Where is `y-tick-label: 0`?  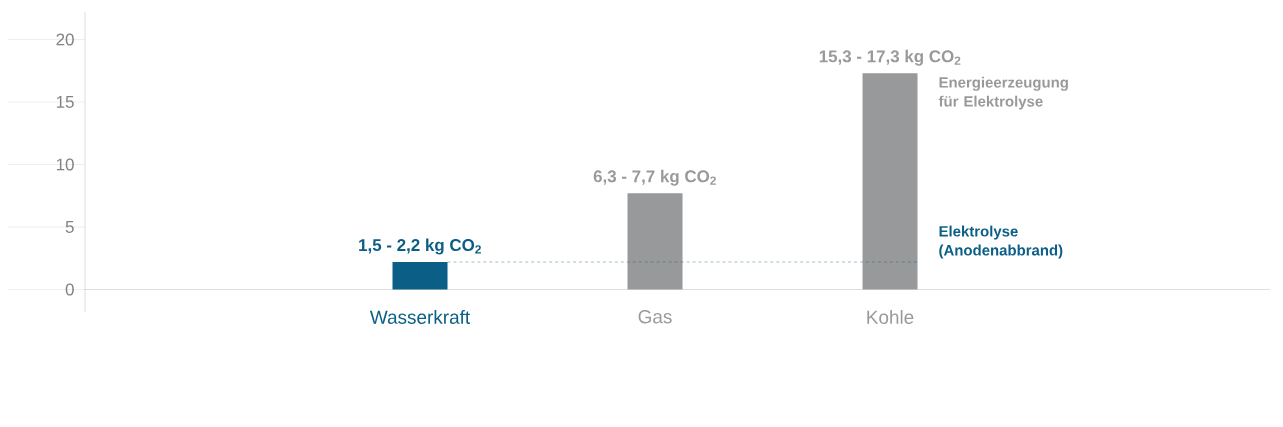 y-tick-label: 0 is located at coordinates (69, 289).